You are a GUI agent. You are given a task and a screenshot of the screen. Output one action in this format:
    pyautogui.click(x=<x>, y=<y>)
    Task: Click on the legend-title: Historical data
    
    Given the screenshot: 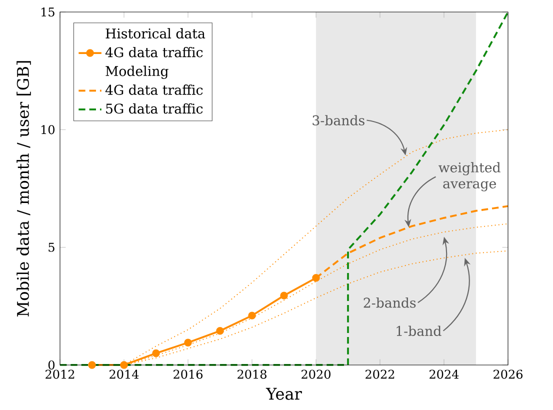 What is the action you would take?
    pyautogui.click(x=156, y=33)
    